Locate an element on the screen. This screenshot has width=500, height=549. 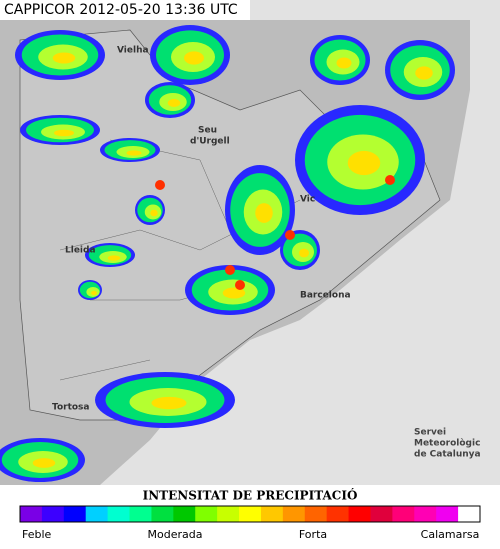
legend-title: INTENSITAT DE PRECIPITACIÓ is located at coordinates (250, 495).